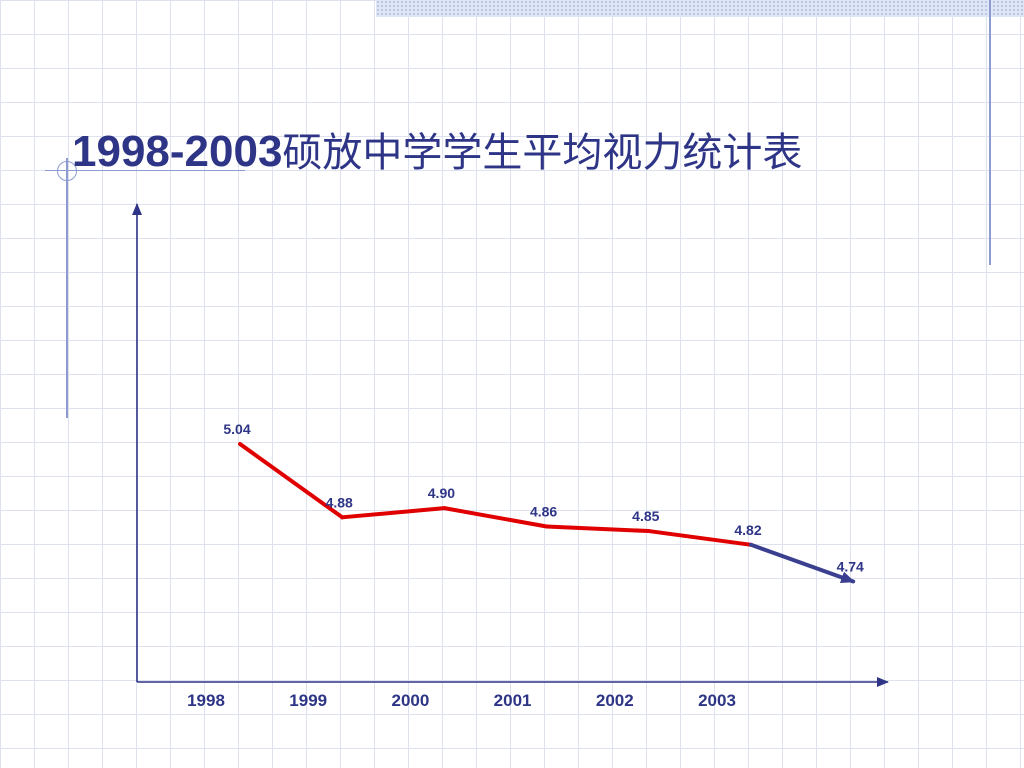 The width and height of the screenshot is (1024, 768). Describe the element at coordinates (802, 563) in the screenshot. I see `series-projection-segment` at that location.